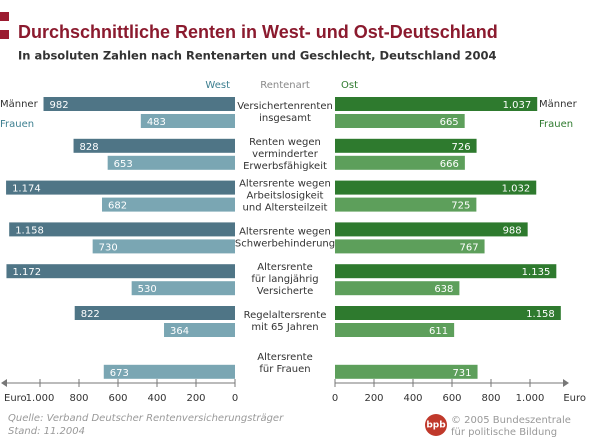  Describe the element at coordinates (123, 164) in the screenshot. I see `value-label: 653` at that location.